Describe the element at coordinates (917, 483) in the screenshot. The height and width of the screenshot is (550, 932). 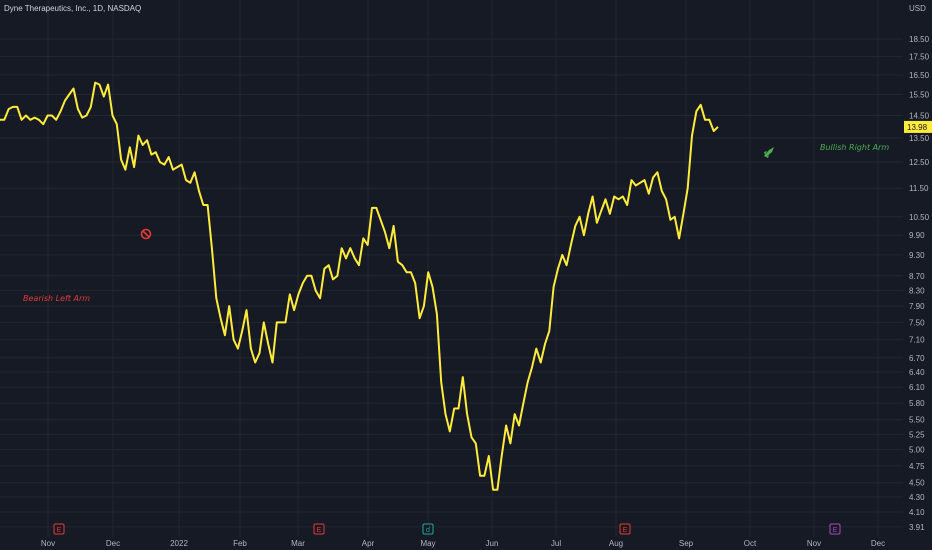
I see `price-tick-label: 4.50` at that location.